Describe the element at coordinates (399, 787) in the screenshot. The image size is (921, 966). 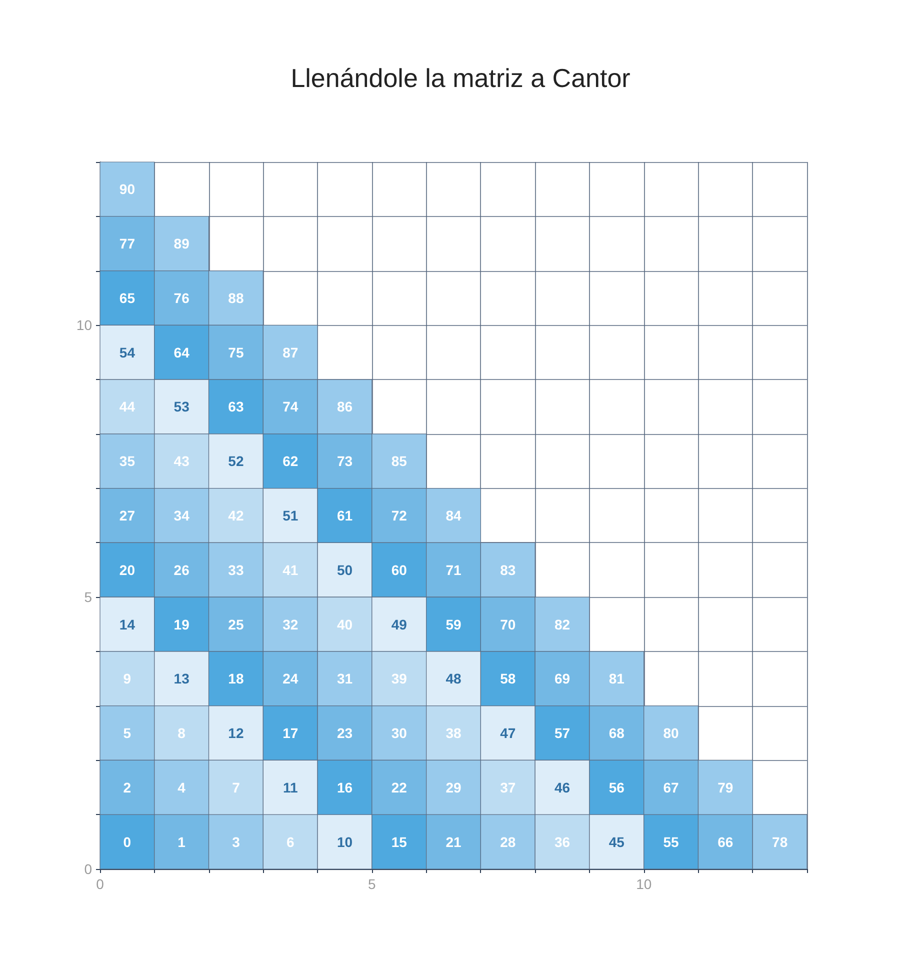
I see `data-label: 22` at that location.